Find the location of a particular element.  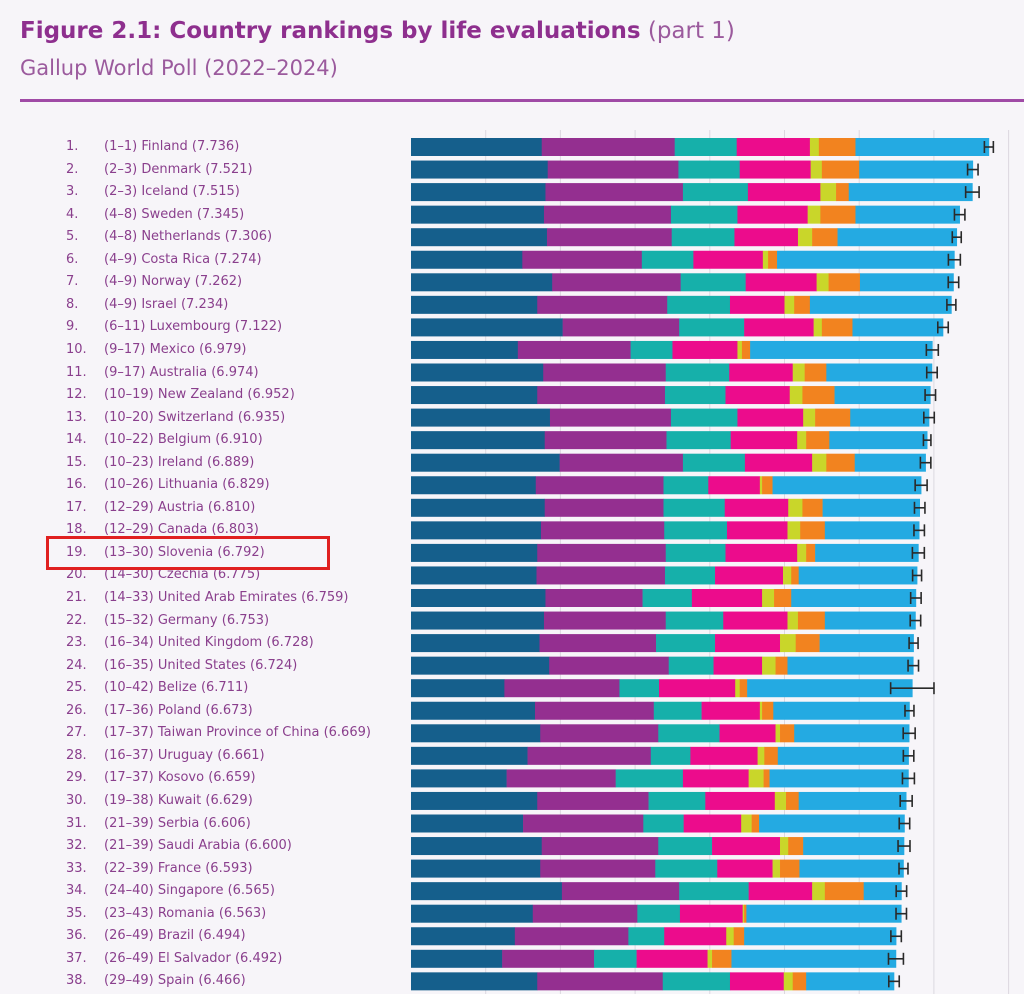

row-rank: 1. is located at coordinates (72, 146).